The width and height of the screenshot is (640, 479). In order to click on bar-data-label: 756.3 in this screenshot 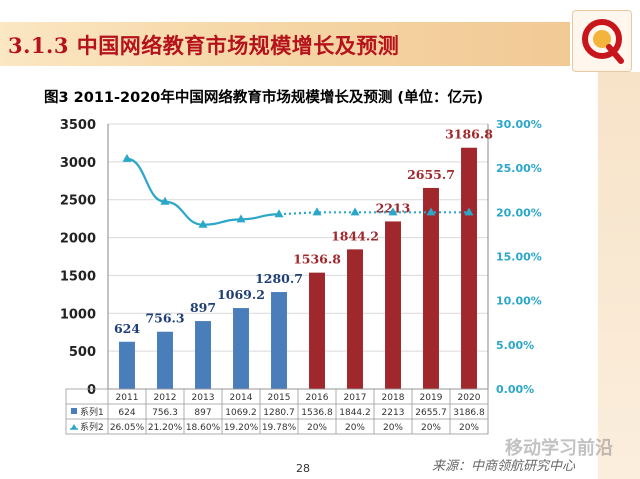, I will do `click(164, 318)`.